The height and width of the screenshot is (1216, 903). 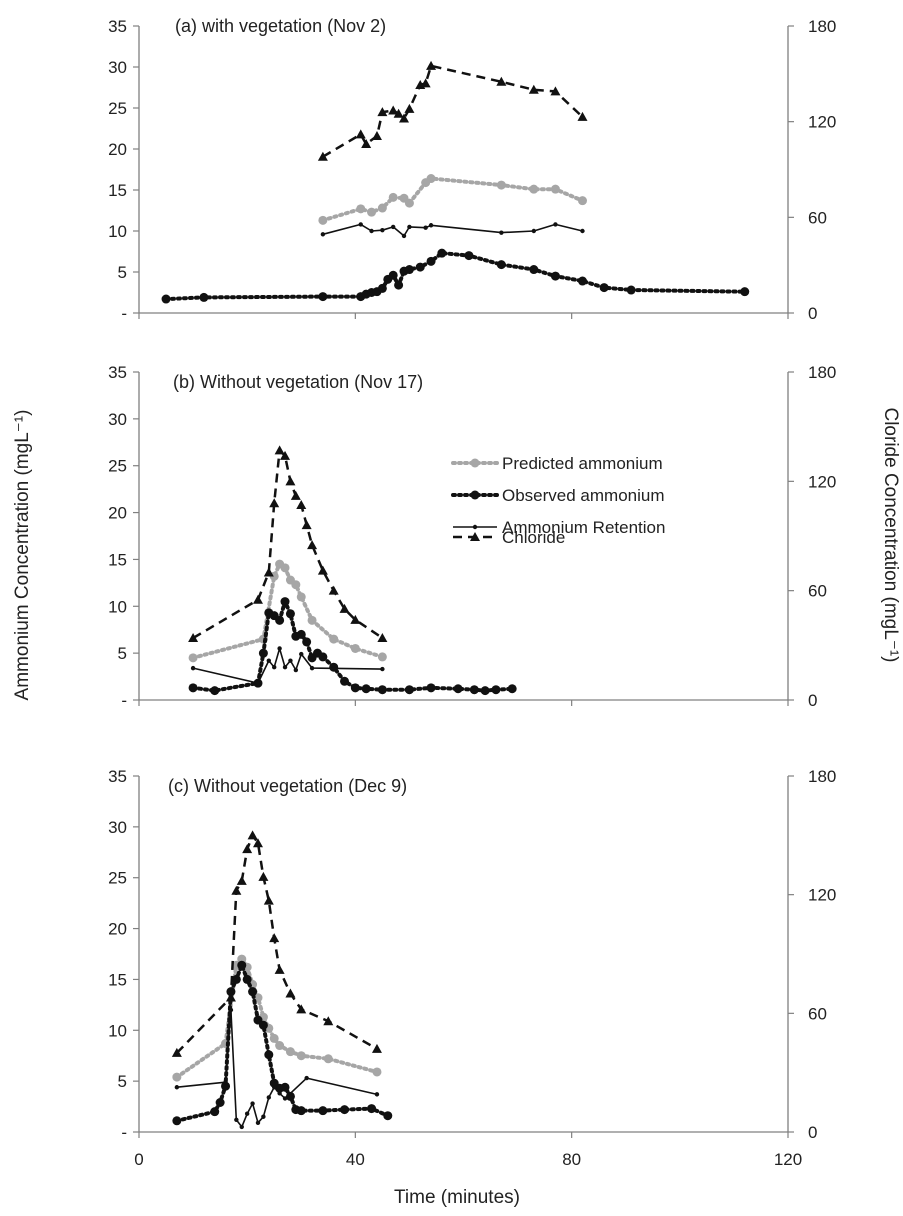 I want to click on legend-marker-observed, so click(x=475, y=495).